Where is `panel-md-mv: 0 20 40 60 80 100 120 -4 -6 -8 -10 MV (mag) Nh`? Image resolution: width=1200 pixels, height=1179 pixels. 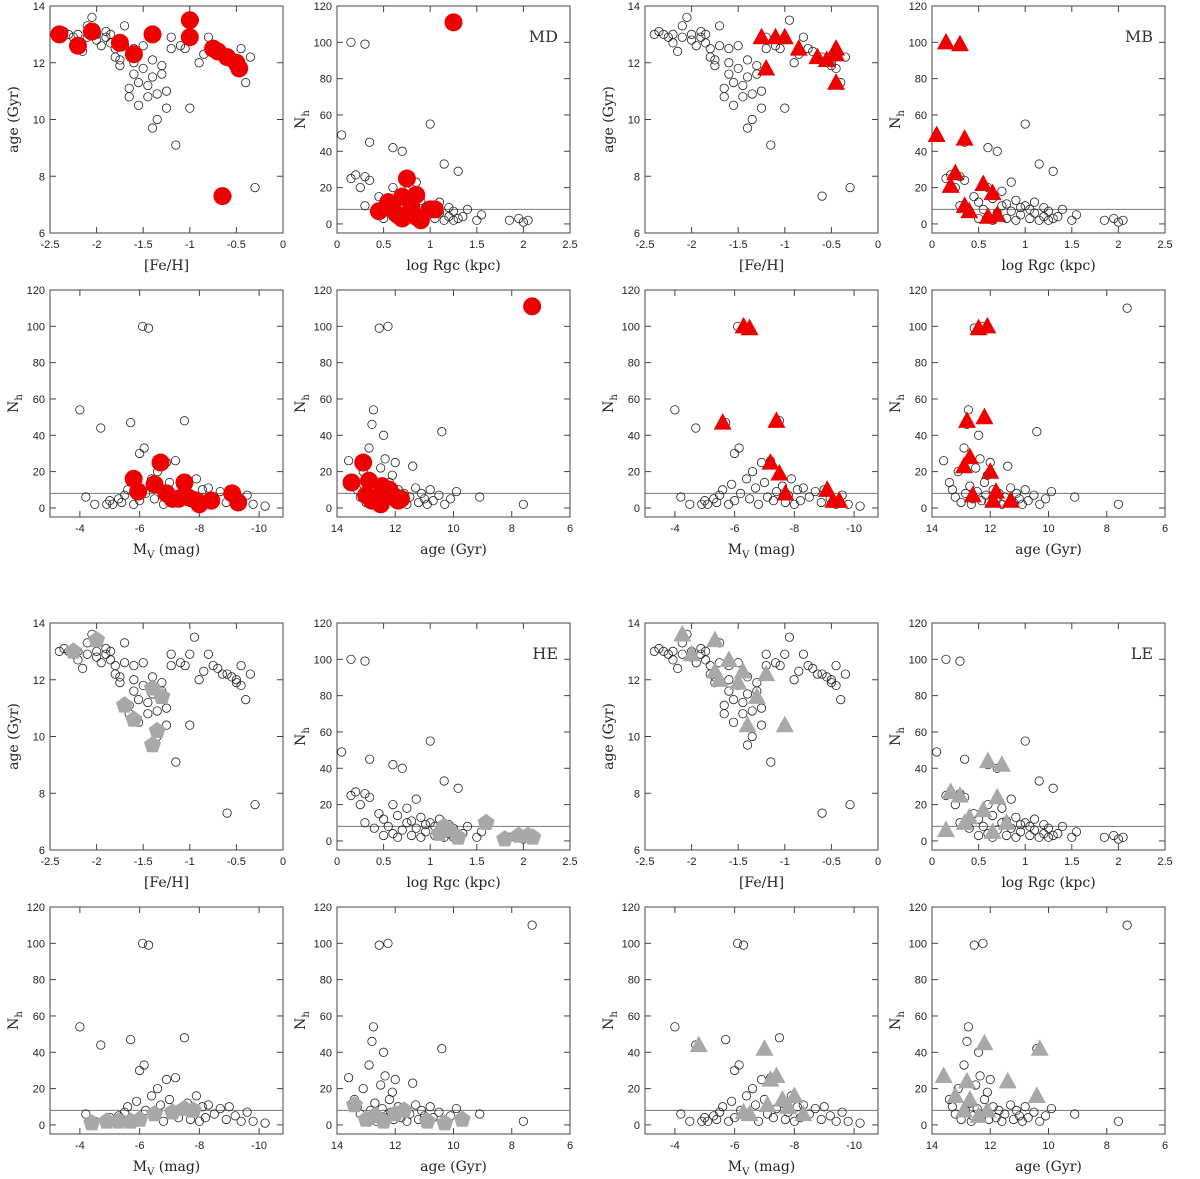
panel-md-mv: 0 20 40 60 80 100 120 -4 -6 -8 -10 MV (mag) Nh is located at coordinates (145, 423).